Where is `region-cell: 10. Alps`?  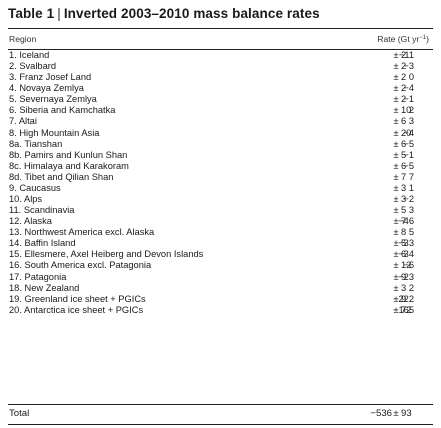
region-cell: 10. Alps is located at coordinates (26, 199).